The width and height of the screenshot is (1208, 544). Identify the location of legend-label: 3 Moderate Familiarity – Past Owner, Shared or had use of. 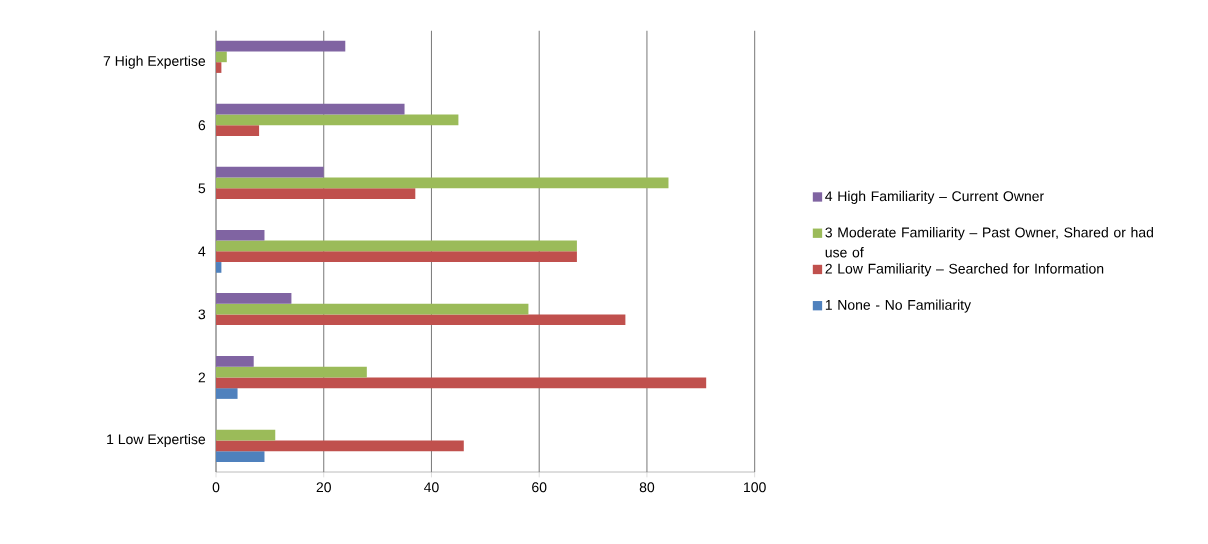
(989, 242).